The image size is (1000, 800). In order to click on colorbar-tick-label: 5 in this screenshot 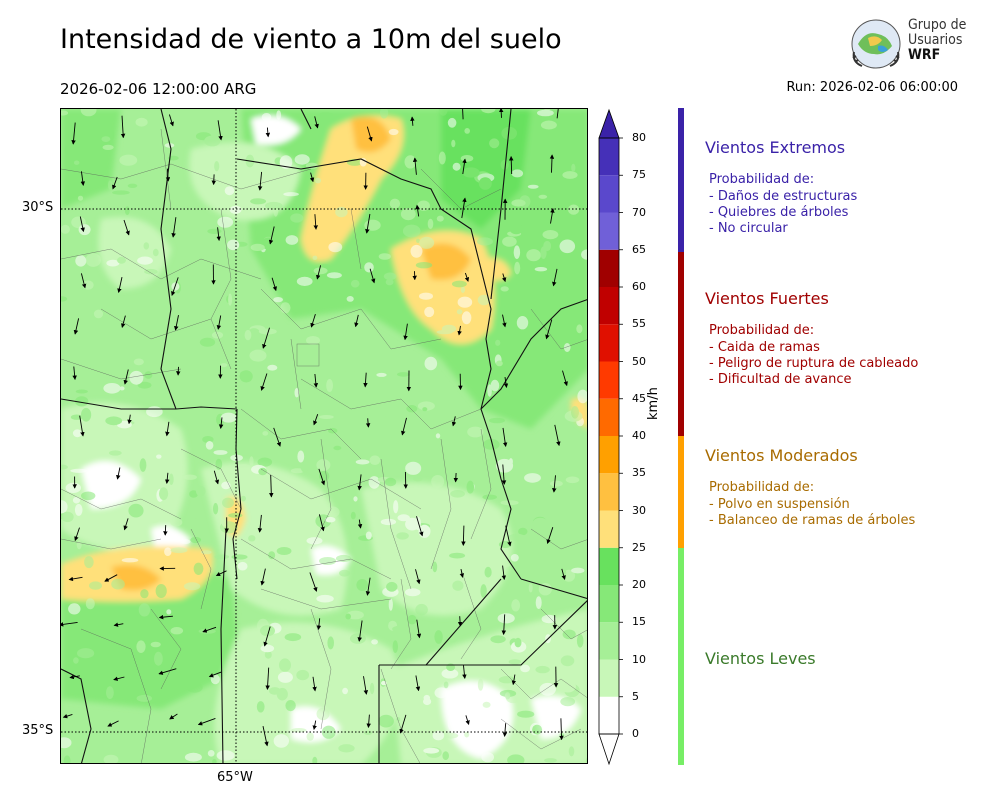, I will do `click(635, 696)`.